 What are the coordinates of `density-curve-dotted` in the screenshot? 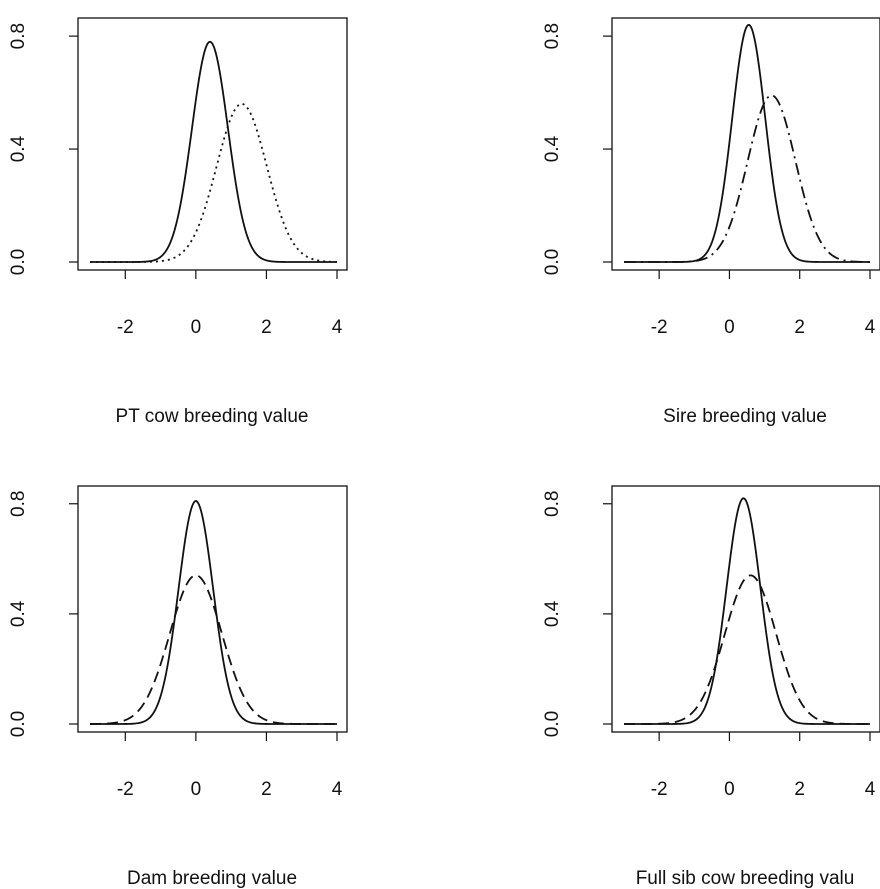 It's located at (214, 183).